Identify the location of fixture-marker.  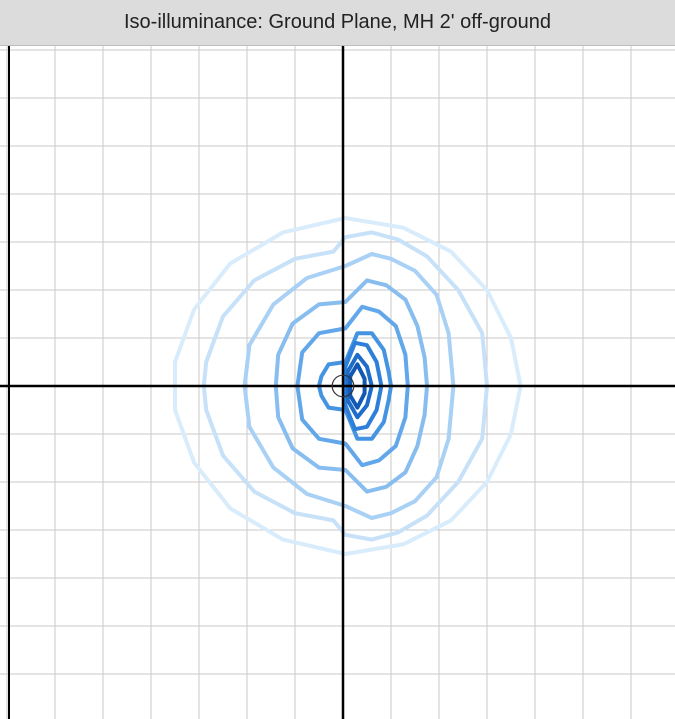
(343, 386).